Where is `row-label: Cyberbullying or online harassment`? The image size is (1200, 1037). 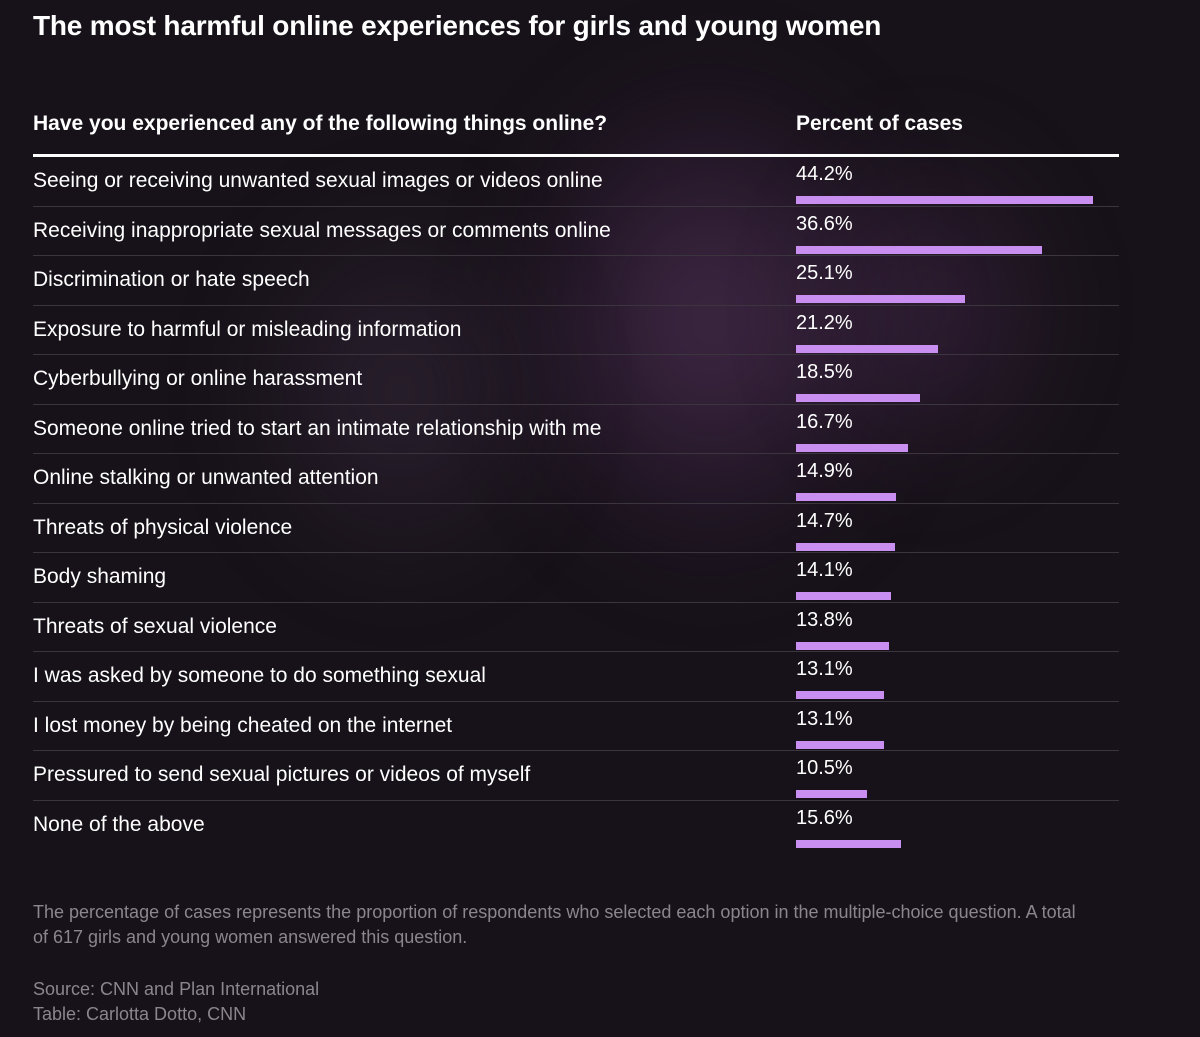 row-label: Cyberbullying or online harassment is located at coordinates (198, 378).